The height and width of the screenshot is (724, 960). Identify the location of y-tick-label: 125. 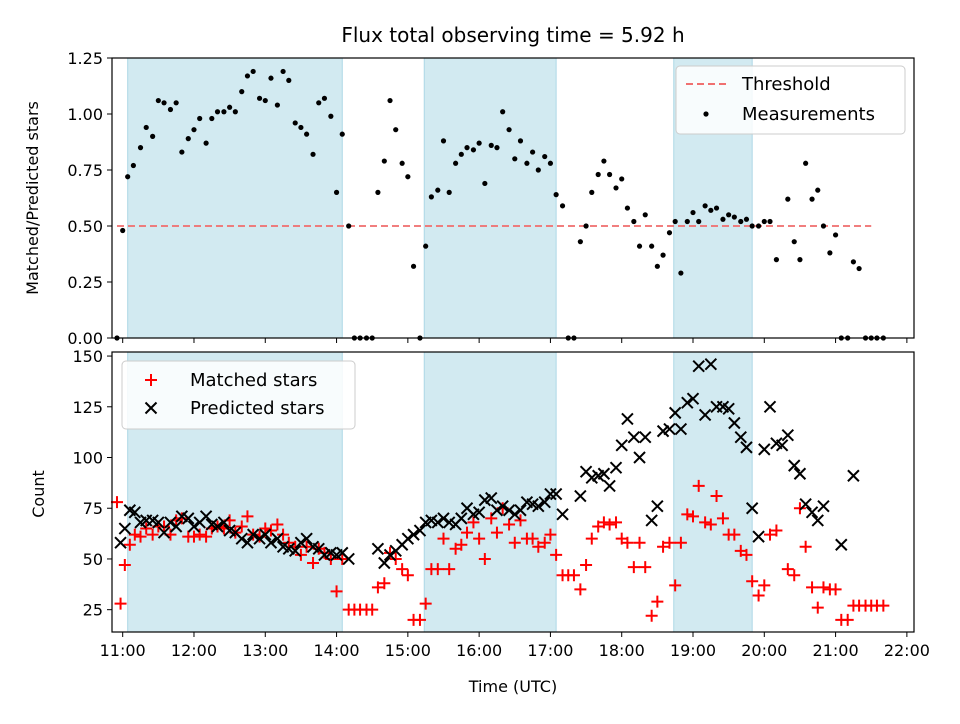
(87, 407).